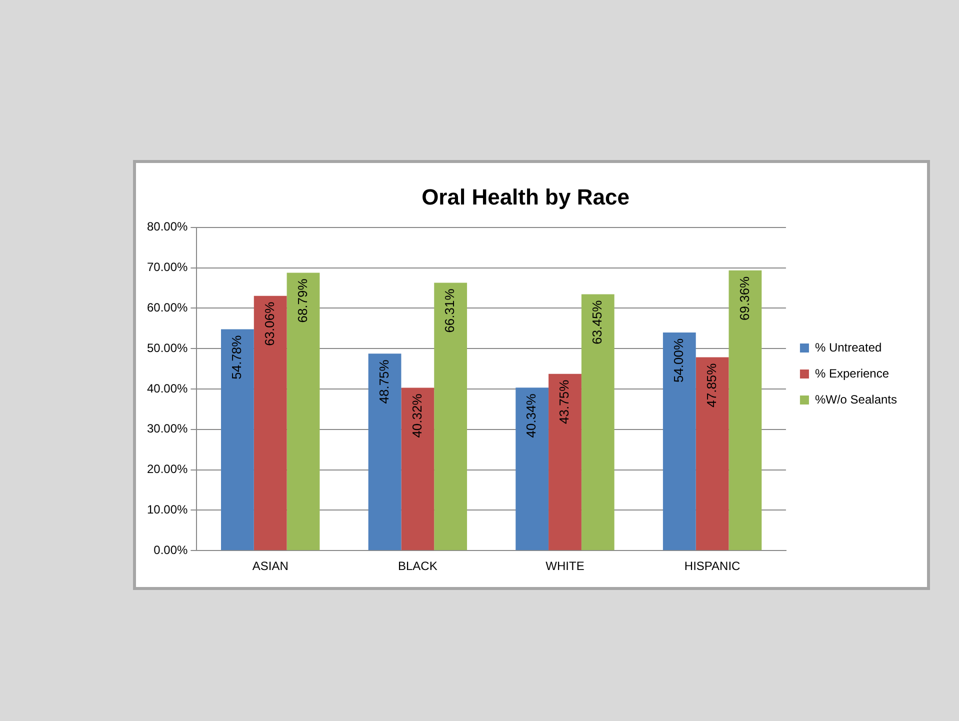 This screenshot has height=721, width=959. I want to click on y-tick-label: 0.00%, so click(171, 549).